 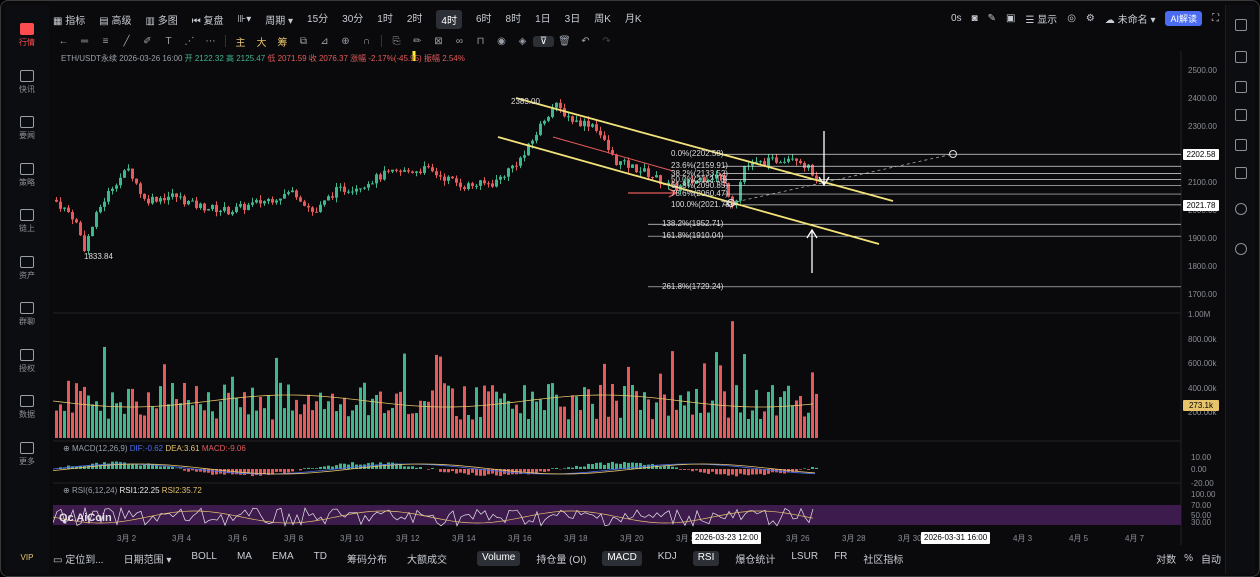 I want to click on ai-button: AI解读, so click(x=1183, y=18).